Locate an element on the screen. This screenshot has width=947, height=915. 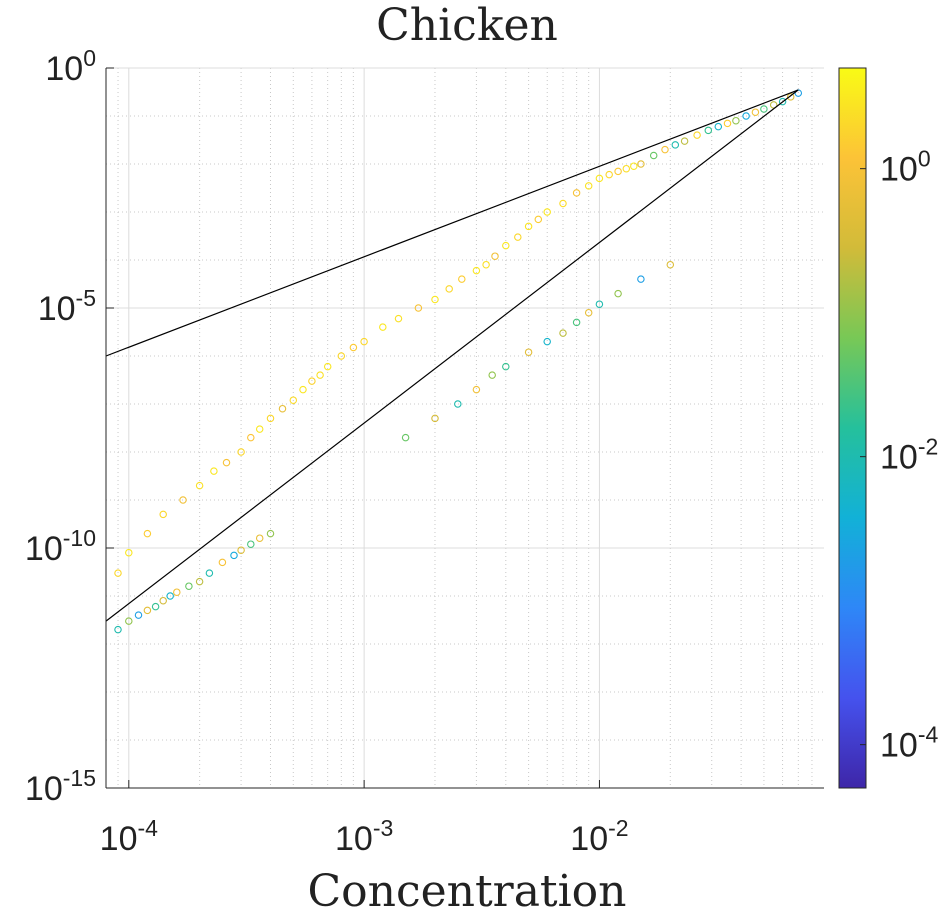
chart-title: Chicken is located at coordinates (467, 25).